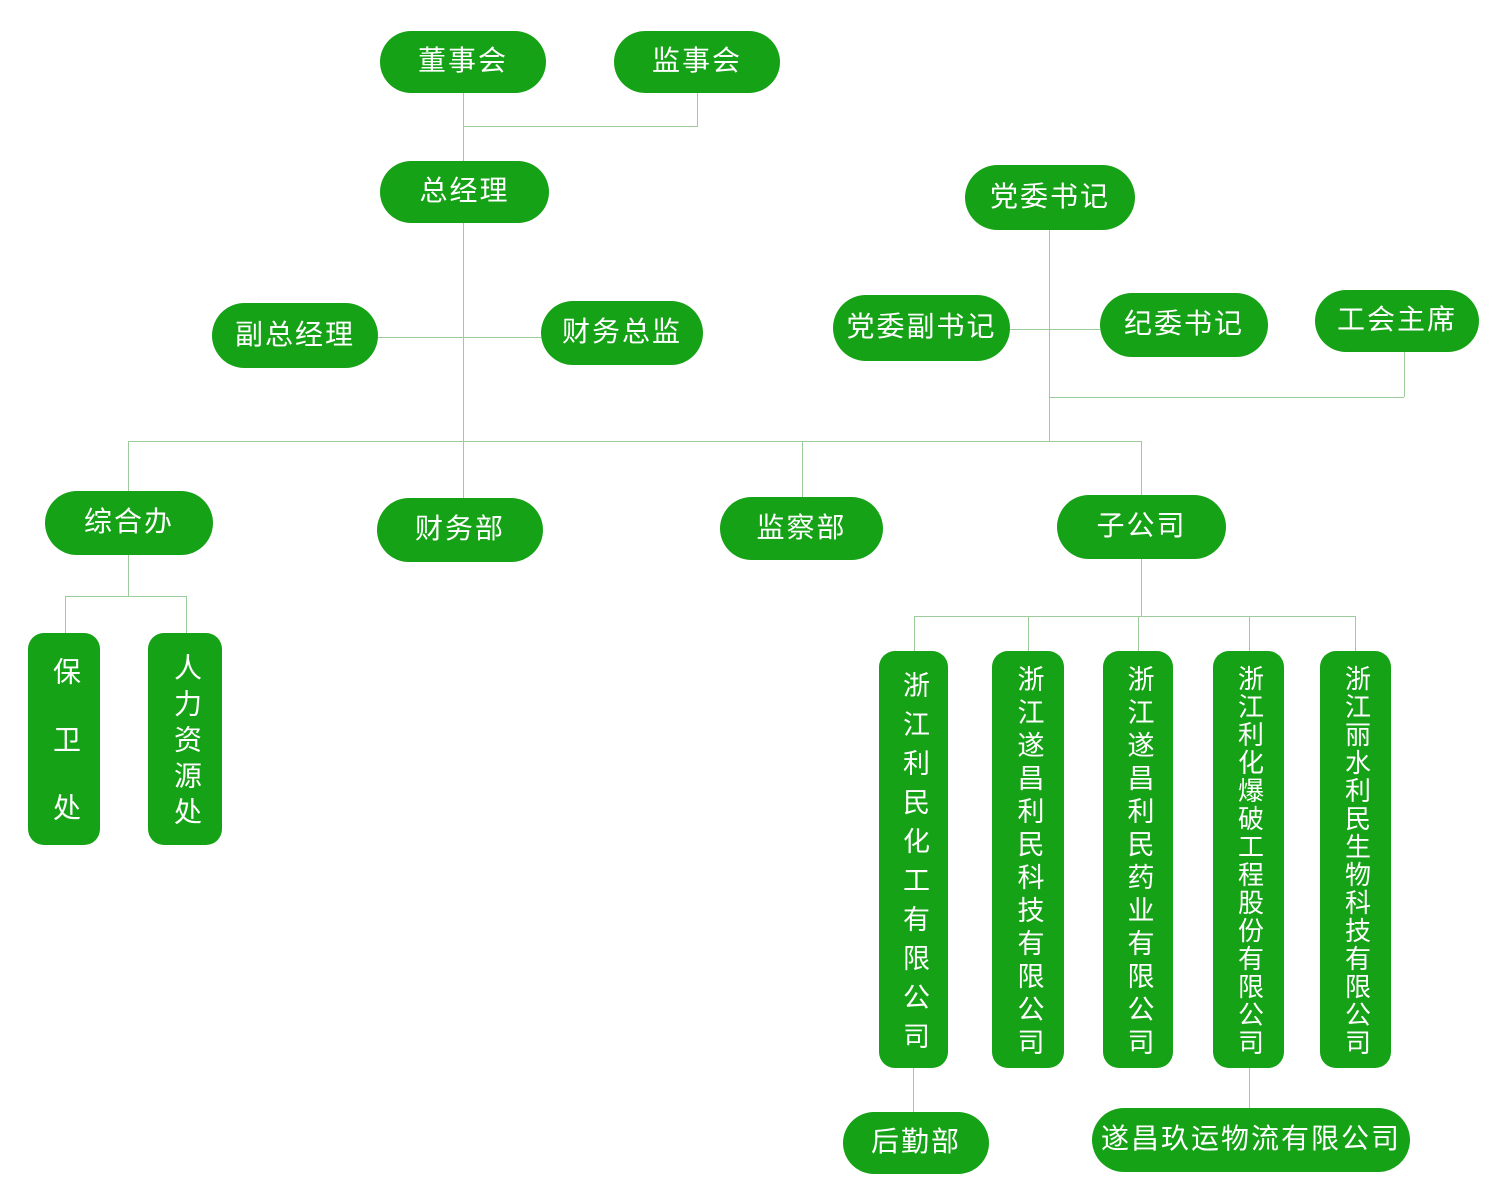 The height and width of the screenshot is (1200, 1508). I want to click on node-label: 保卫处, so click(64, 759).